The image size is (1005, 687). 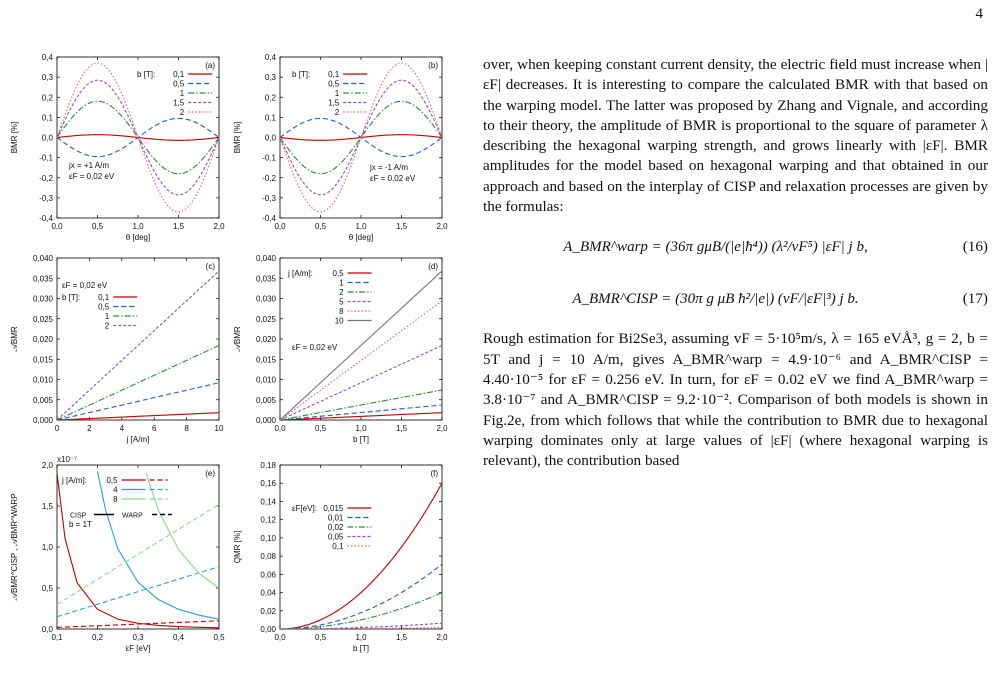 I want to click on y-tick-label: -0,3, so click(x=46, y=198).